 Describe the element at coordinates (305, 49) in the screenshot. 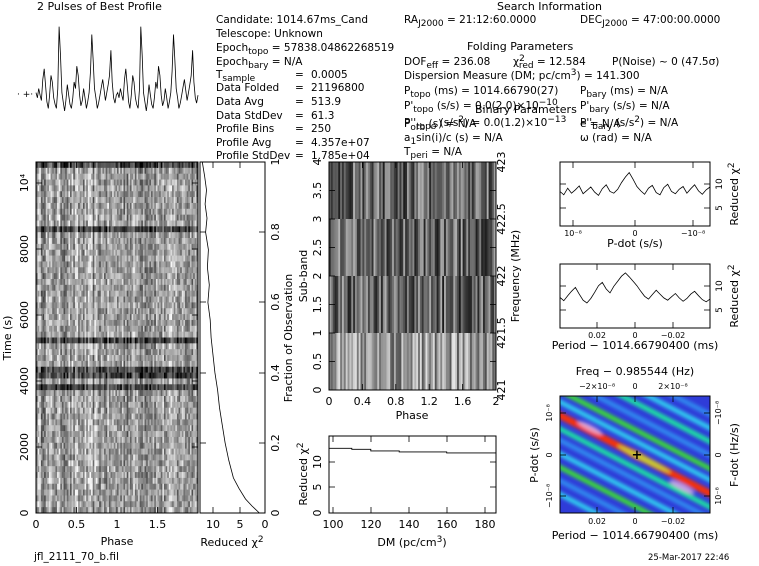

I see `epoch-topo-line: Epochtopo = 57838.04862268519` at that location.